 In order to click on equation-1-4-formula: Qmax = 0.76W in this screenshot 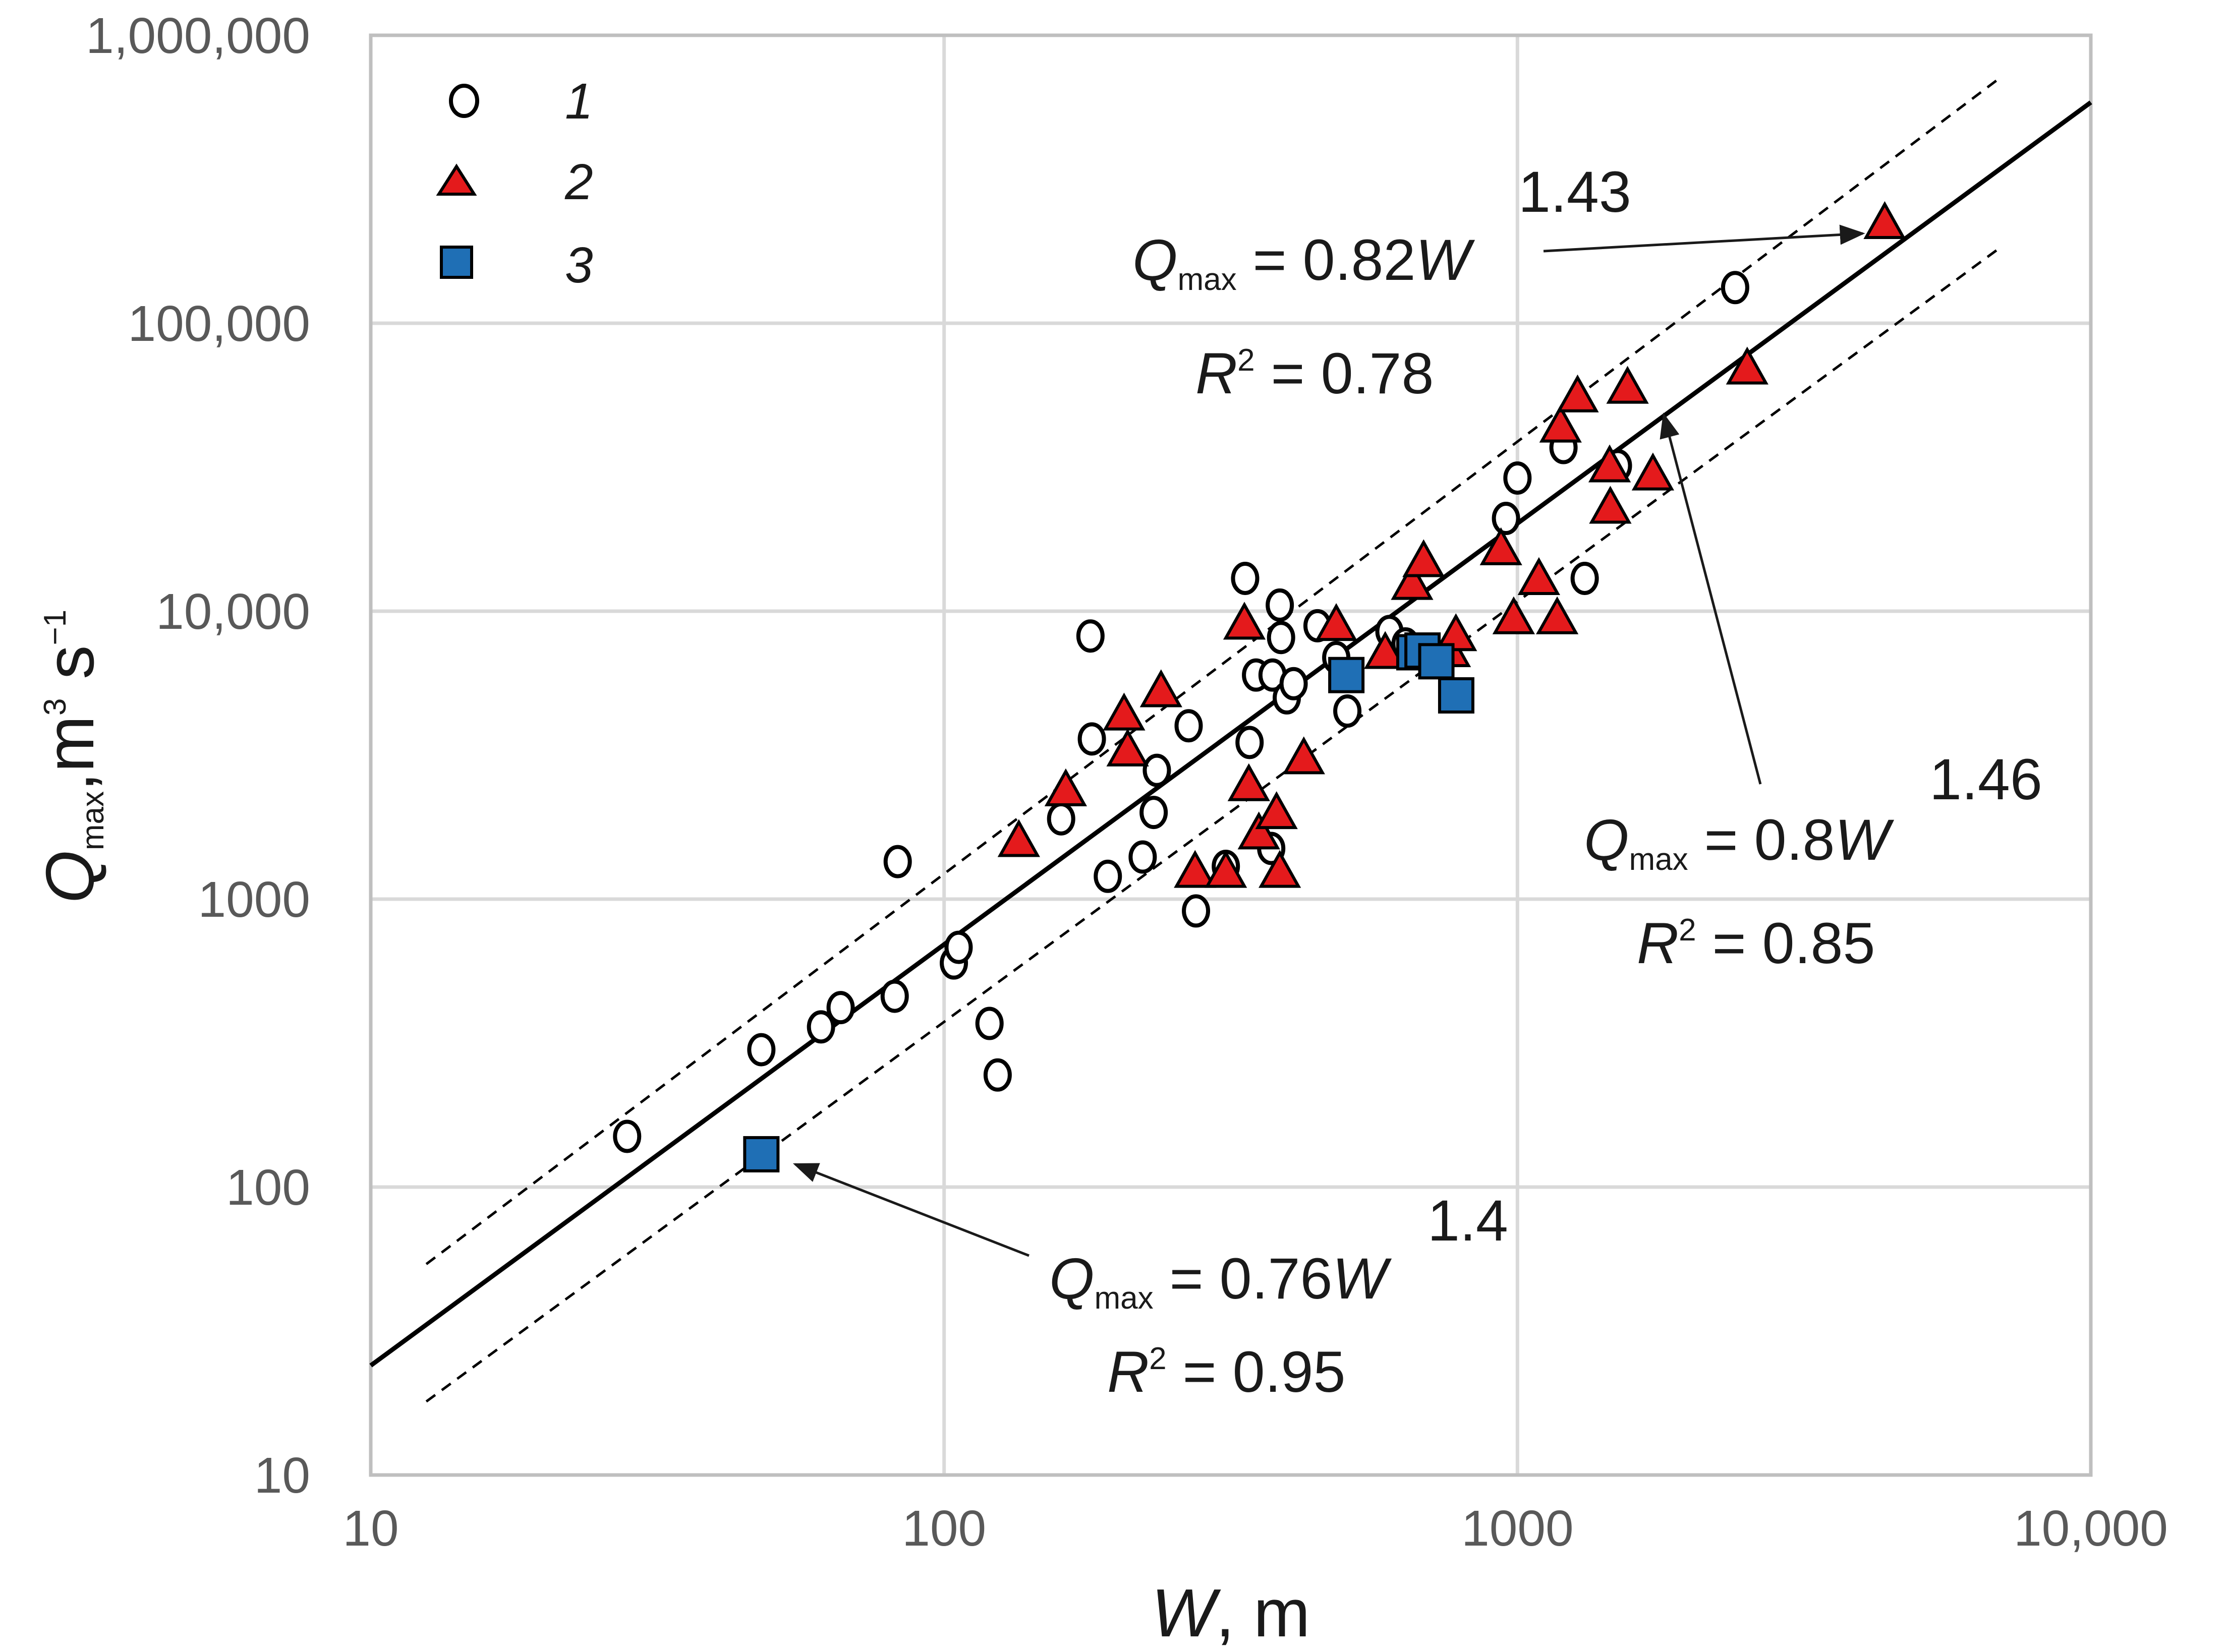, I will do `click(1220, 1281)`.